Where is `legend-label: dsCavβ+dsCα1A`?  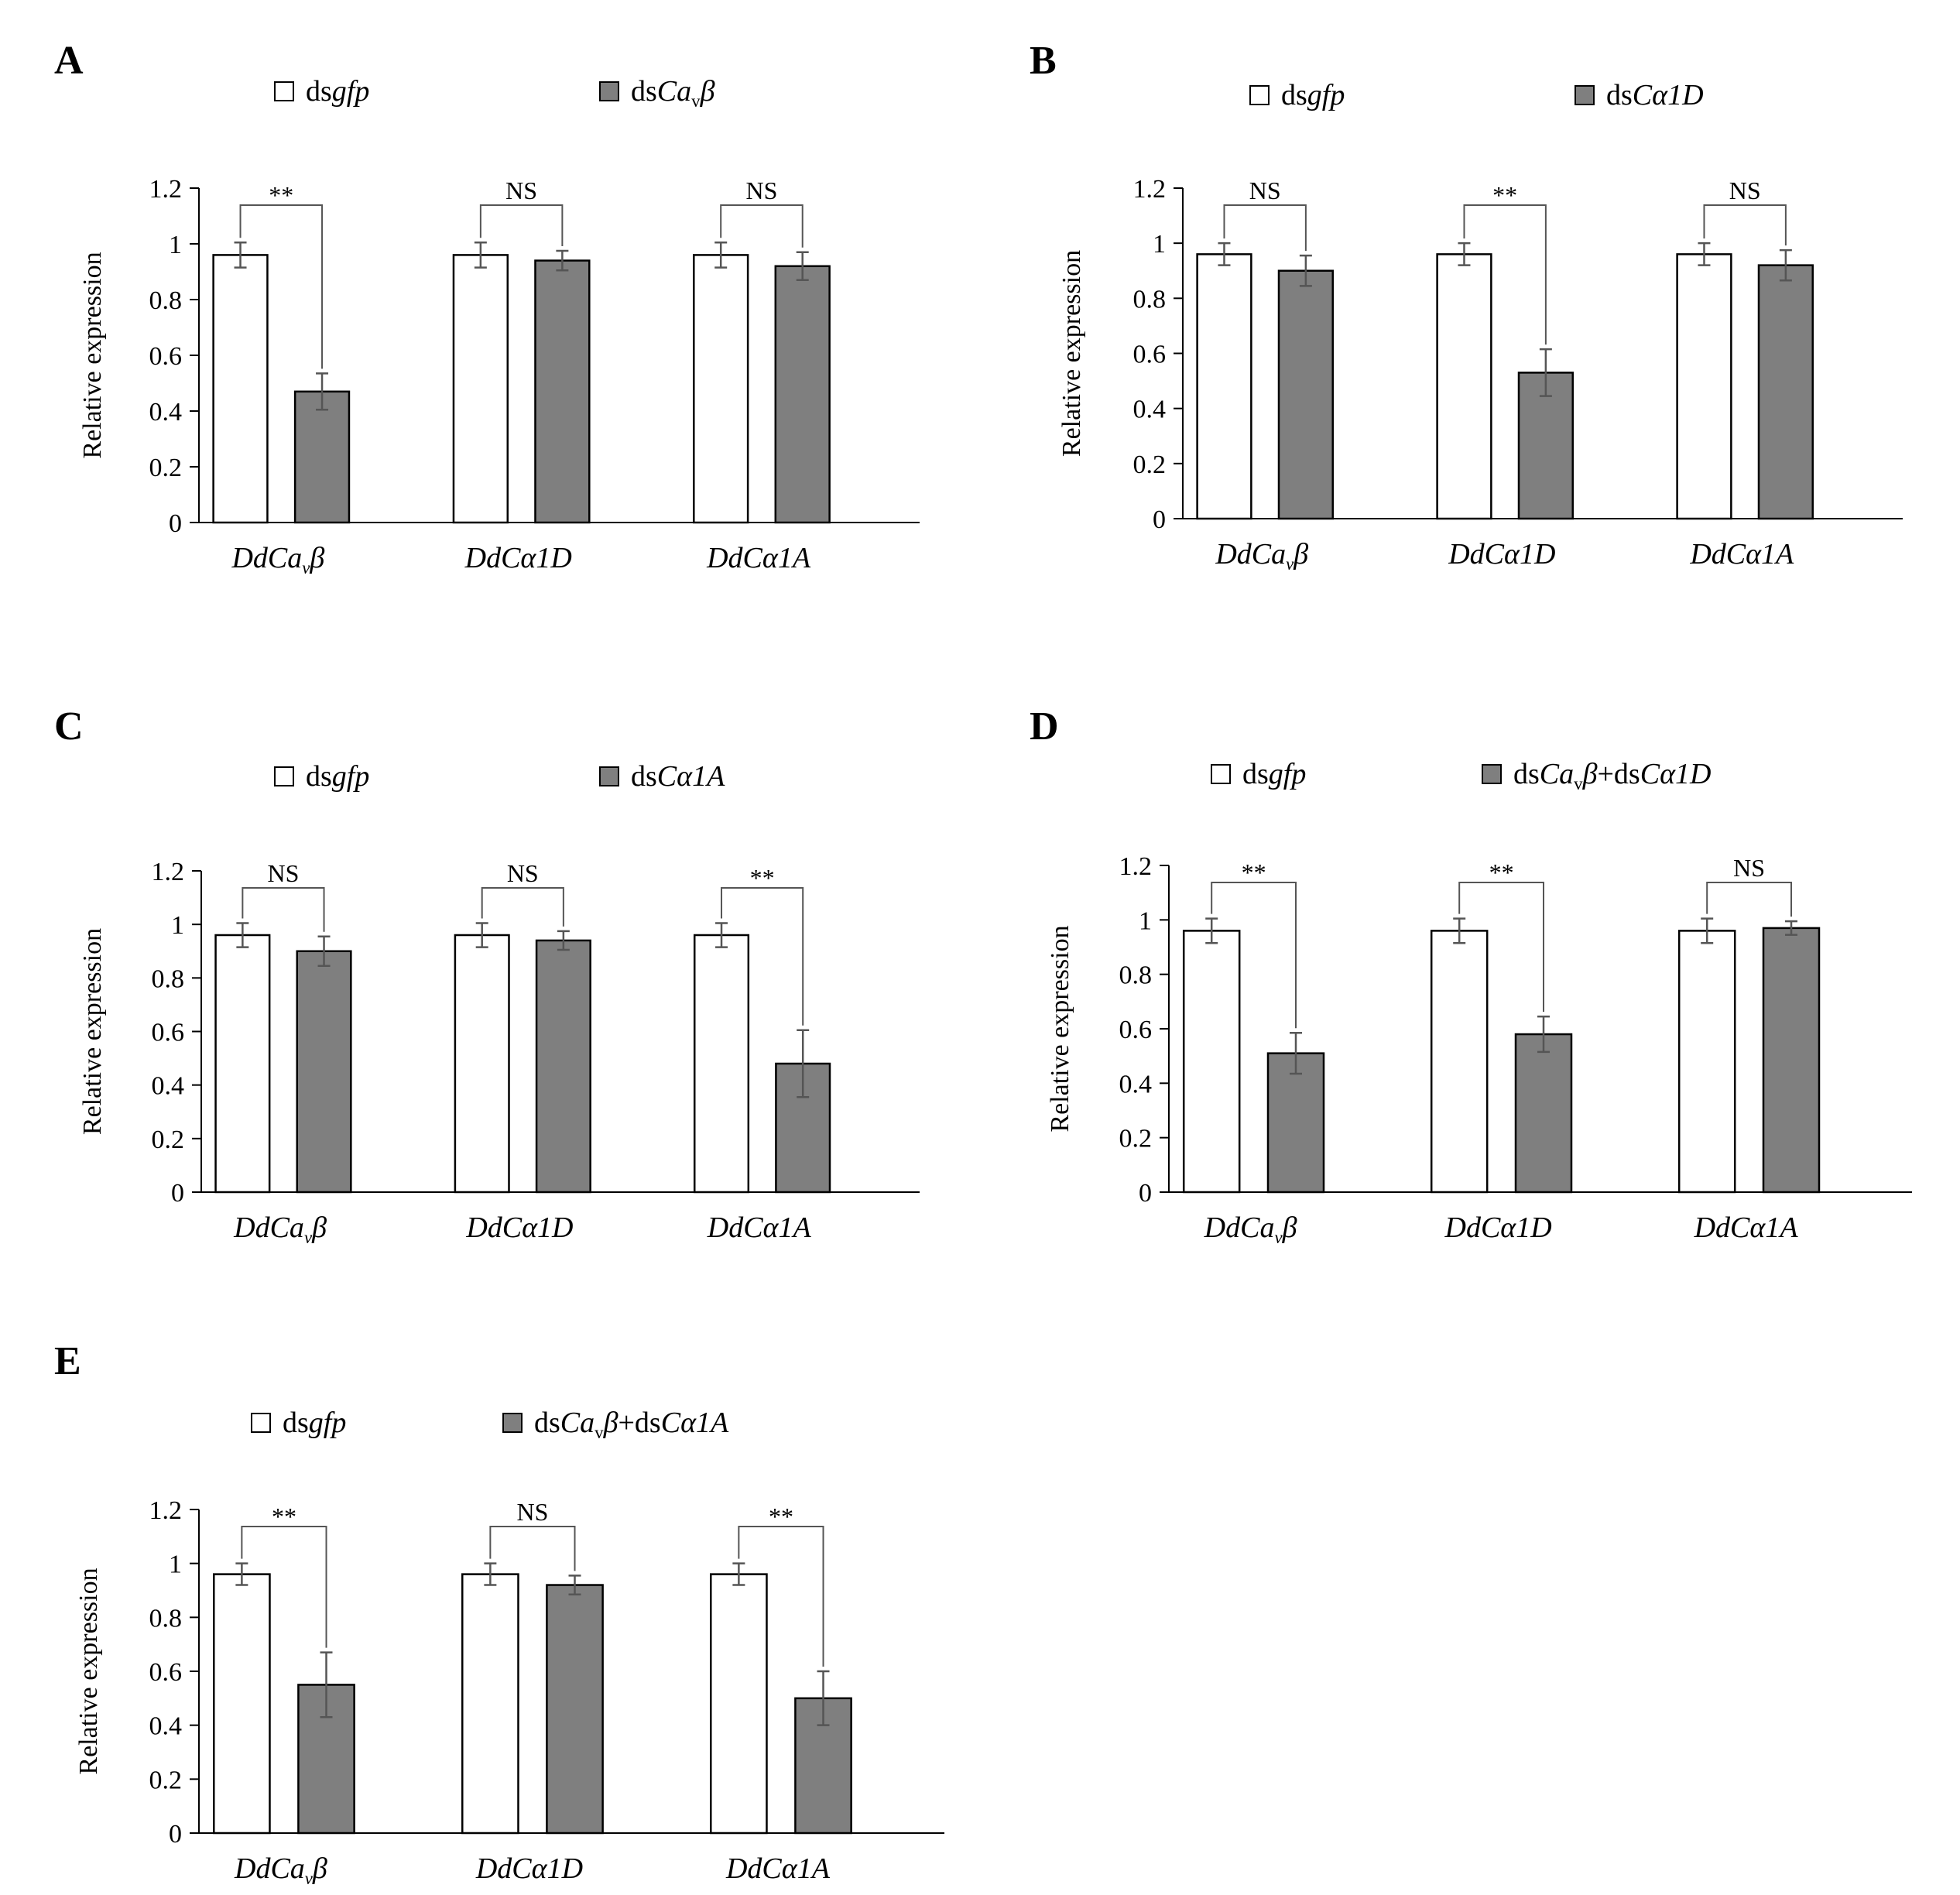 legend-label: dsCavβ+dsCα1A is located at coordinates (631, 1424).